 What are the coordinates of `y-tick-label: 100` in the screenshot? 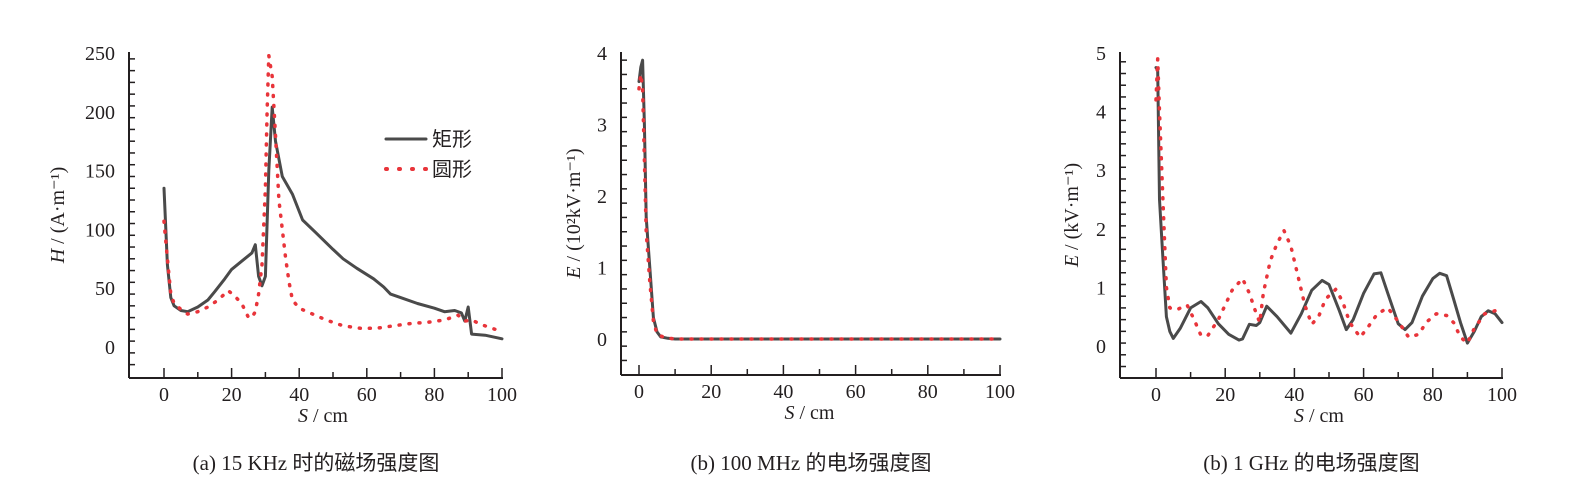 It's located at (100, 230).